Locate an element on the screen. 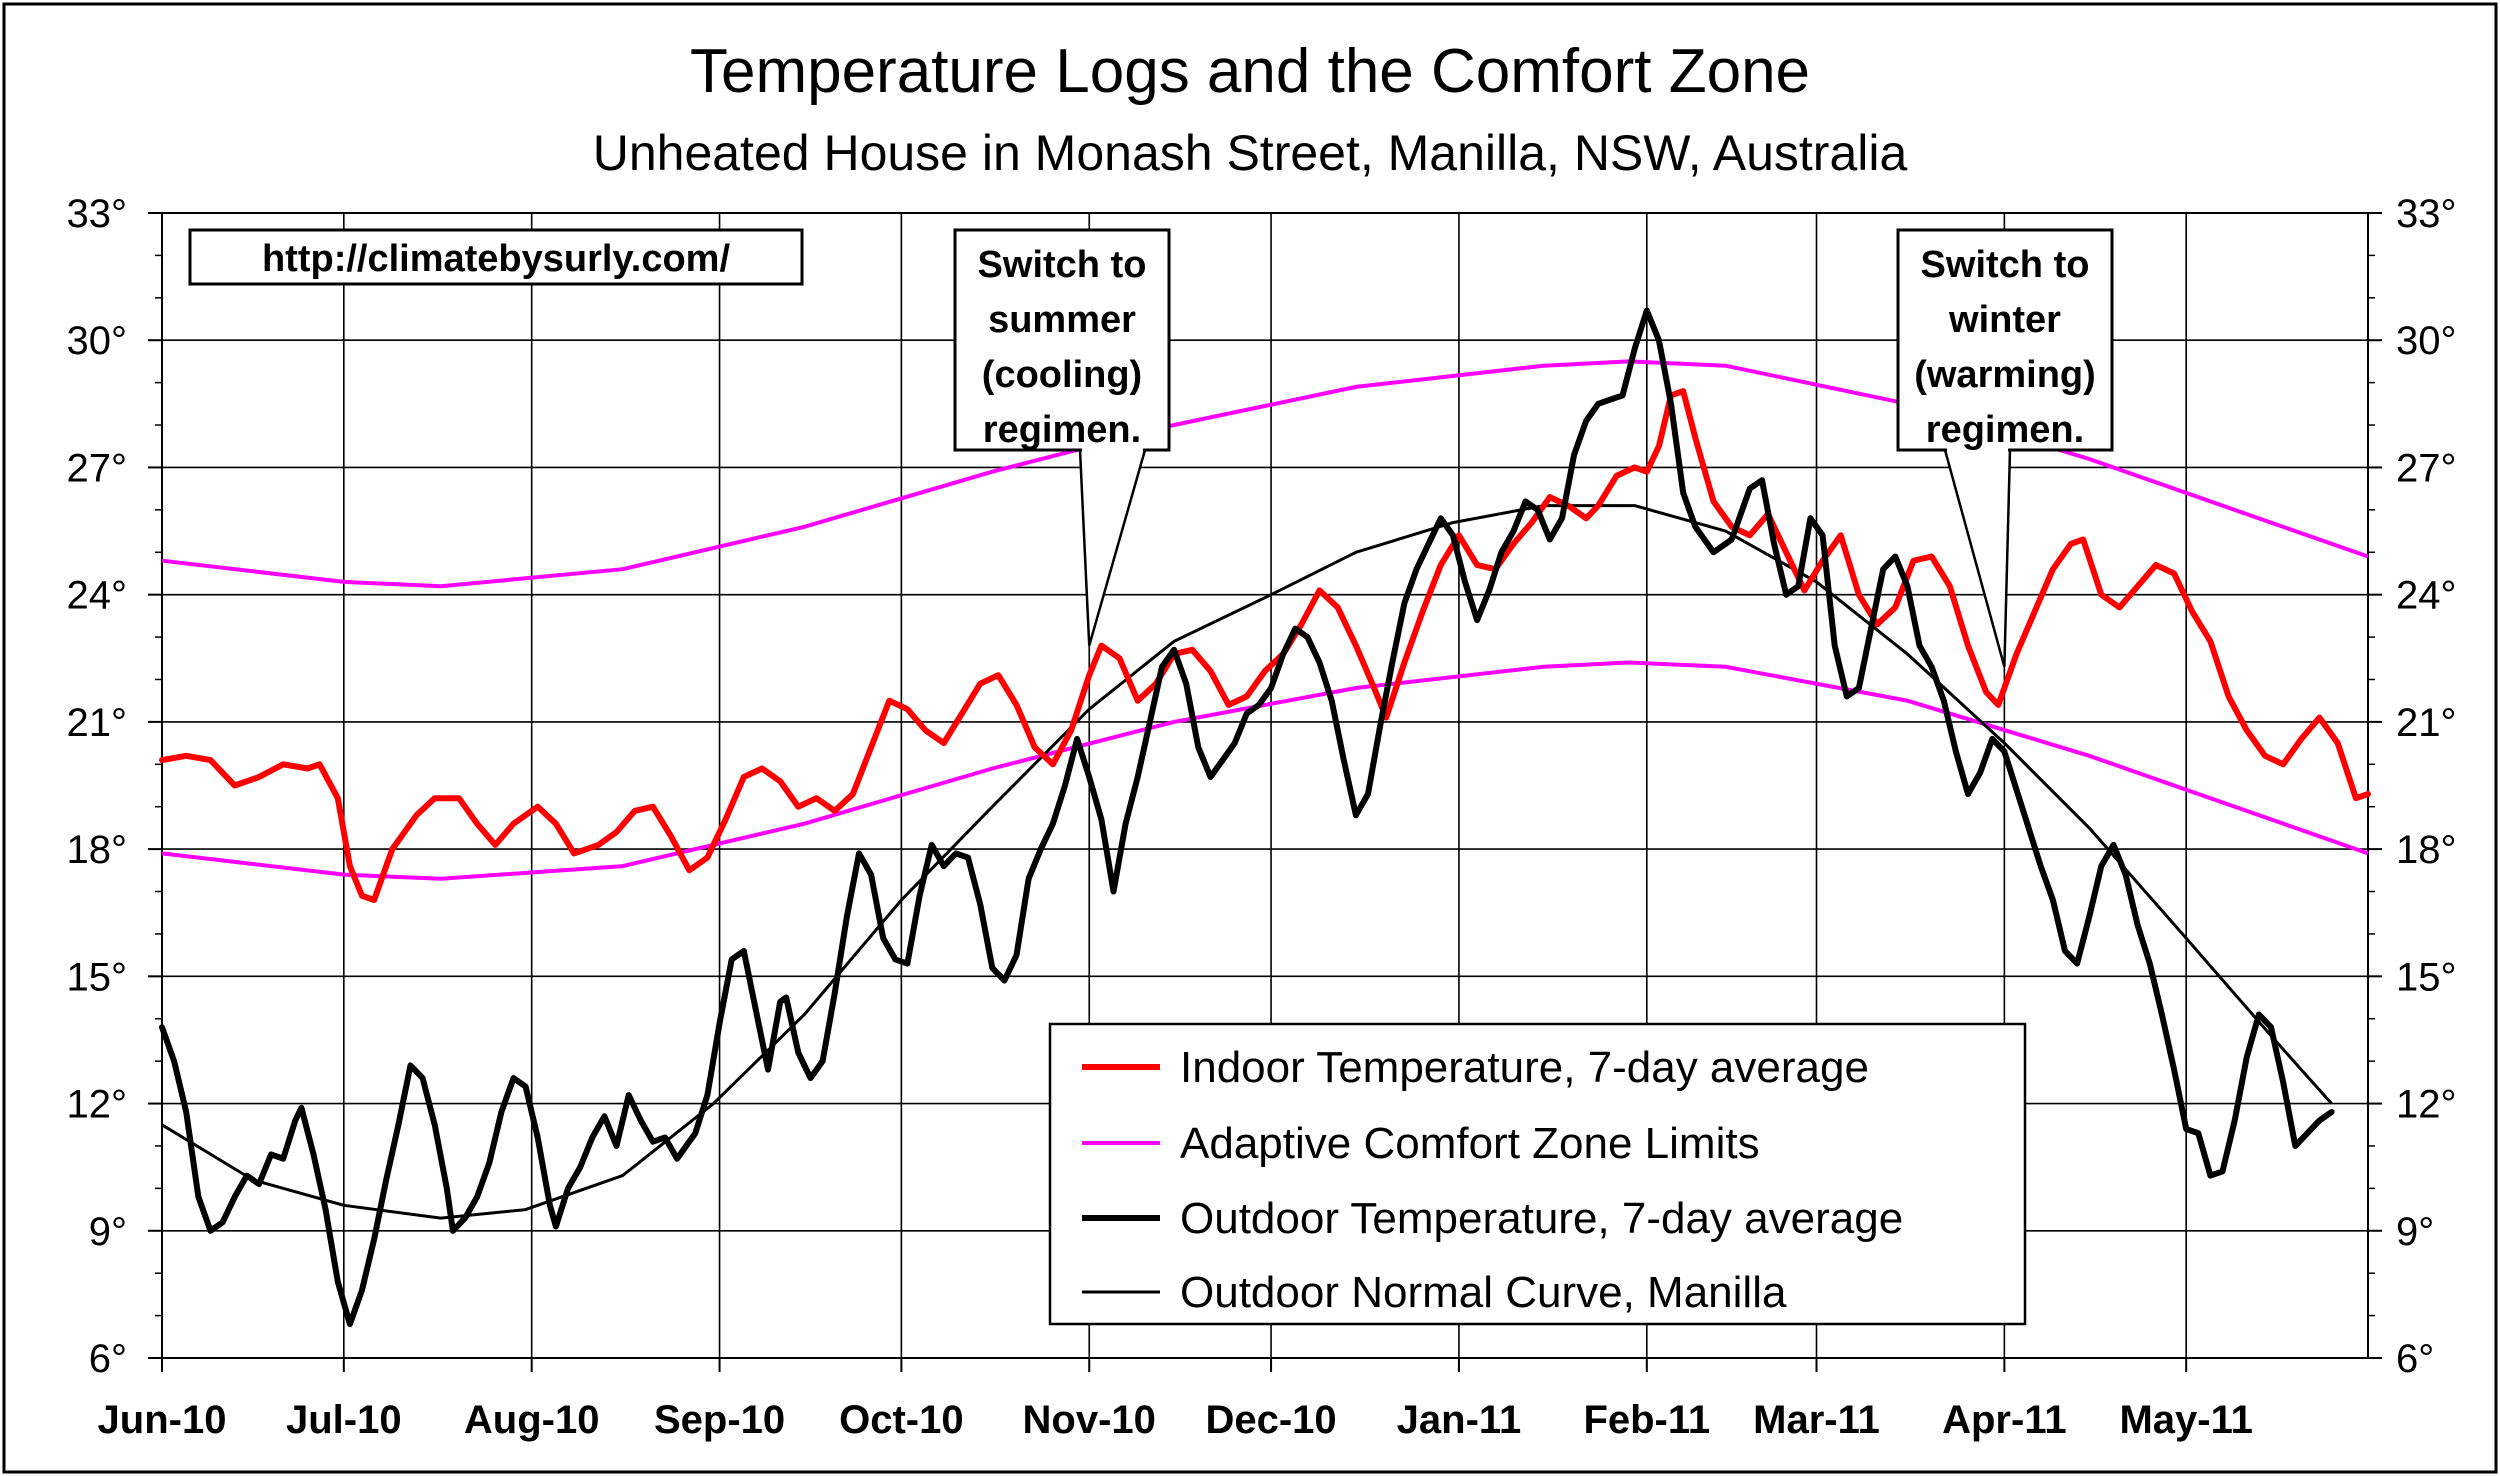 Image resolution: width=2500 pixels, height=1476 pixels. y-tick-label-right: 30° is located at coordinates (2426, 341).